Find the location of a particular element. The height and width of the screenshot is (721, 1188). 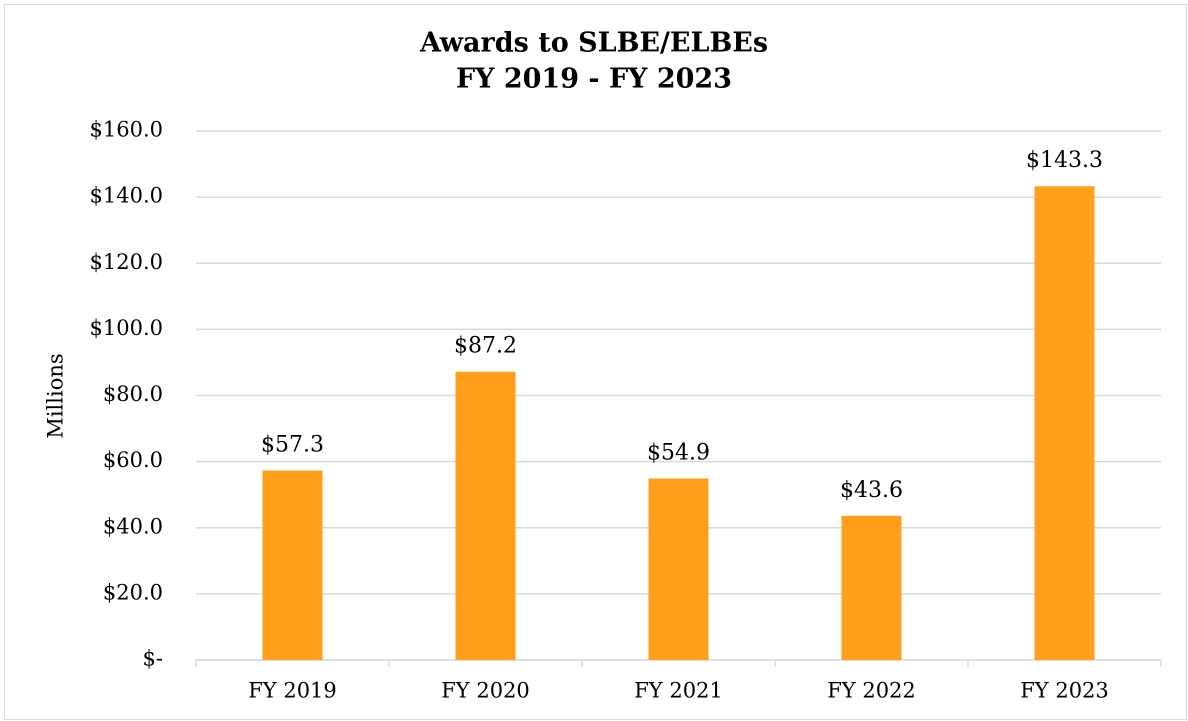

y-tick-label: $160.0 is located at coordinates (126, 130).